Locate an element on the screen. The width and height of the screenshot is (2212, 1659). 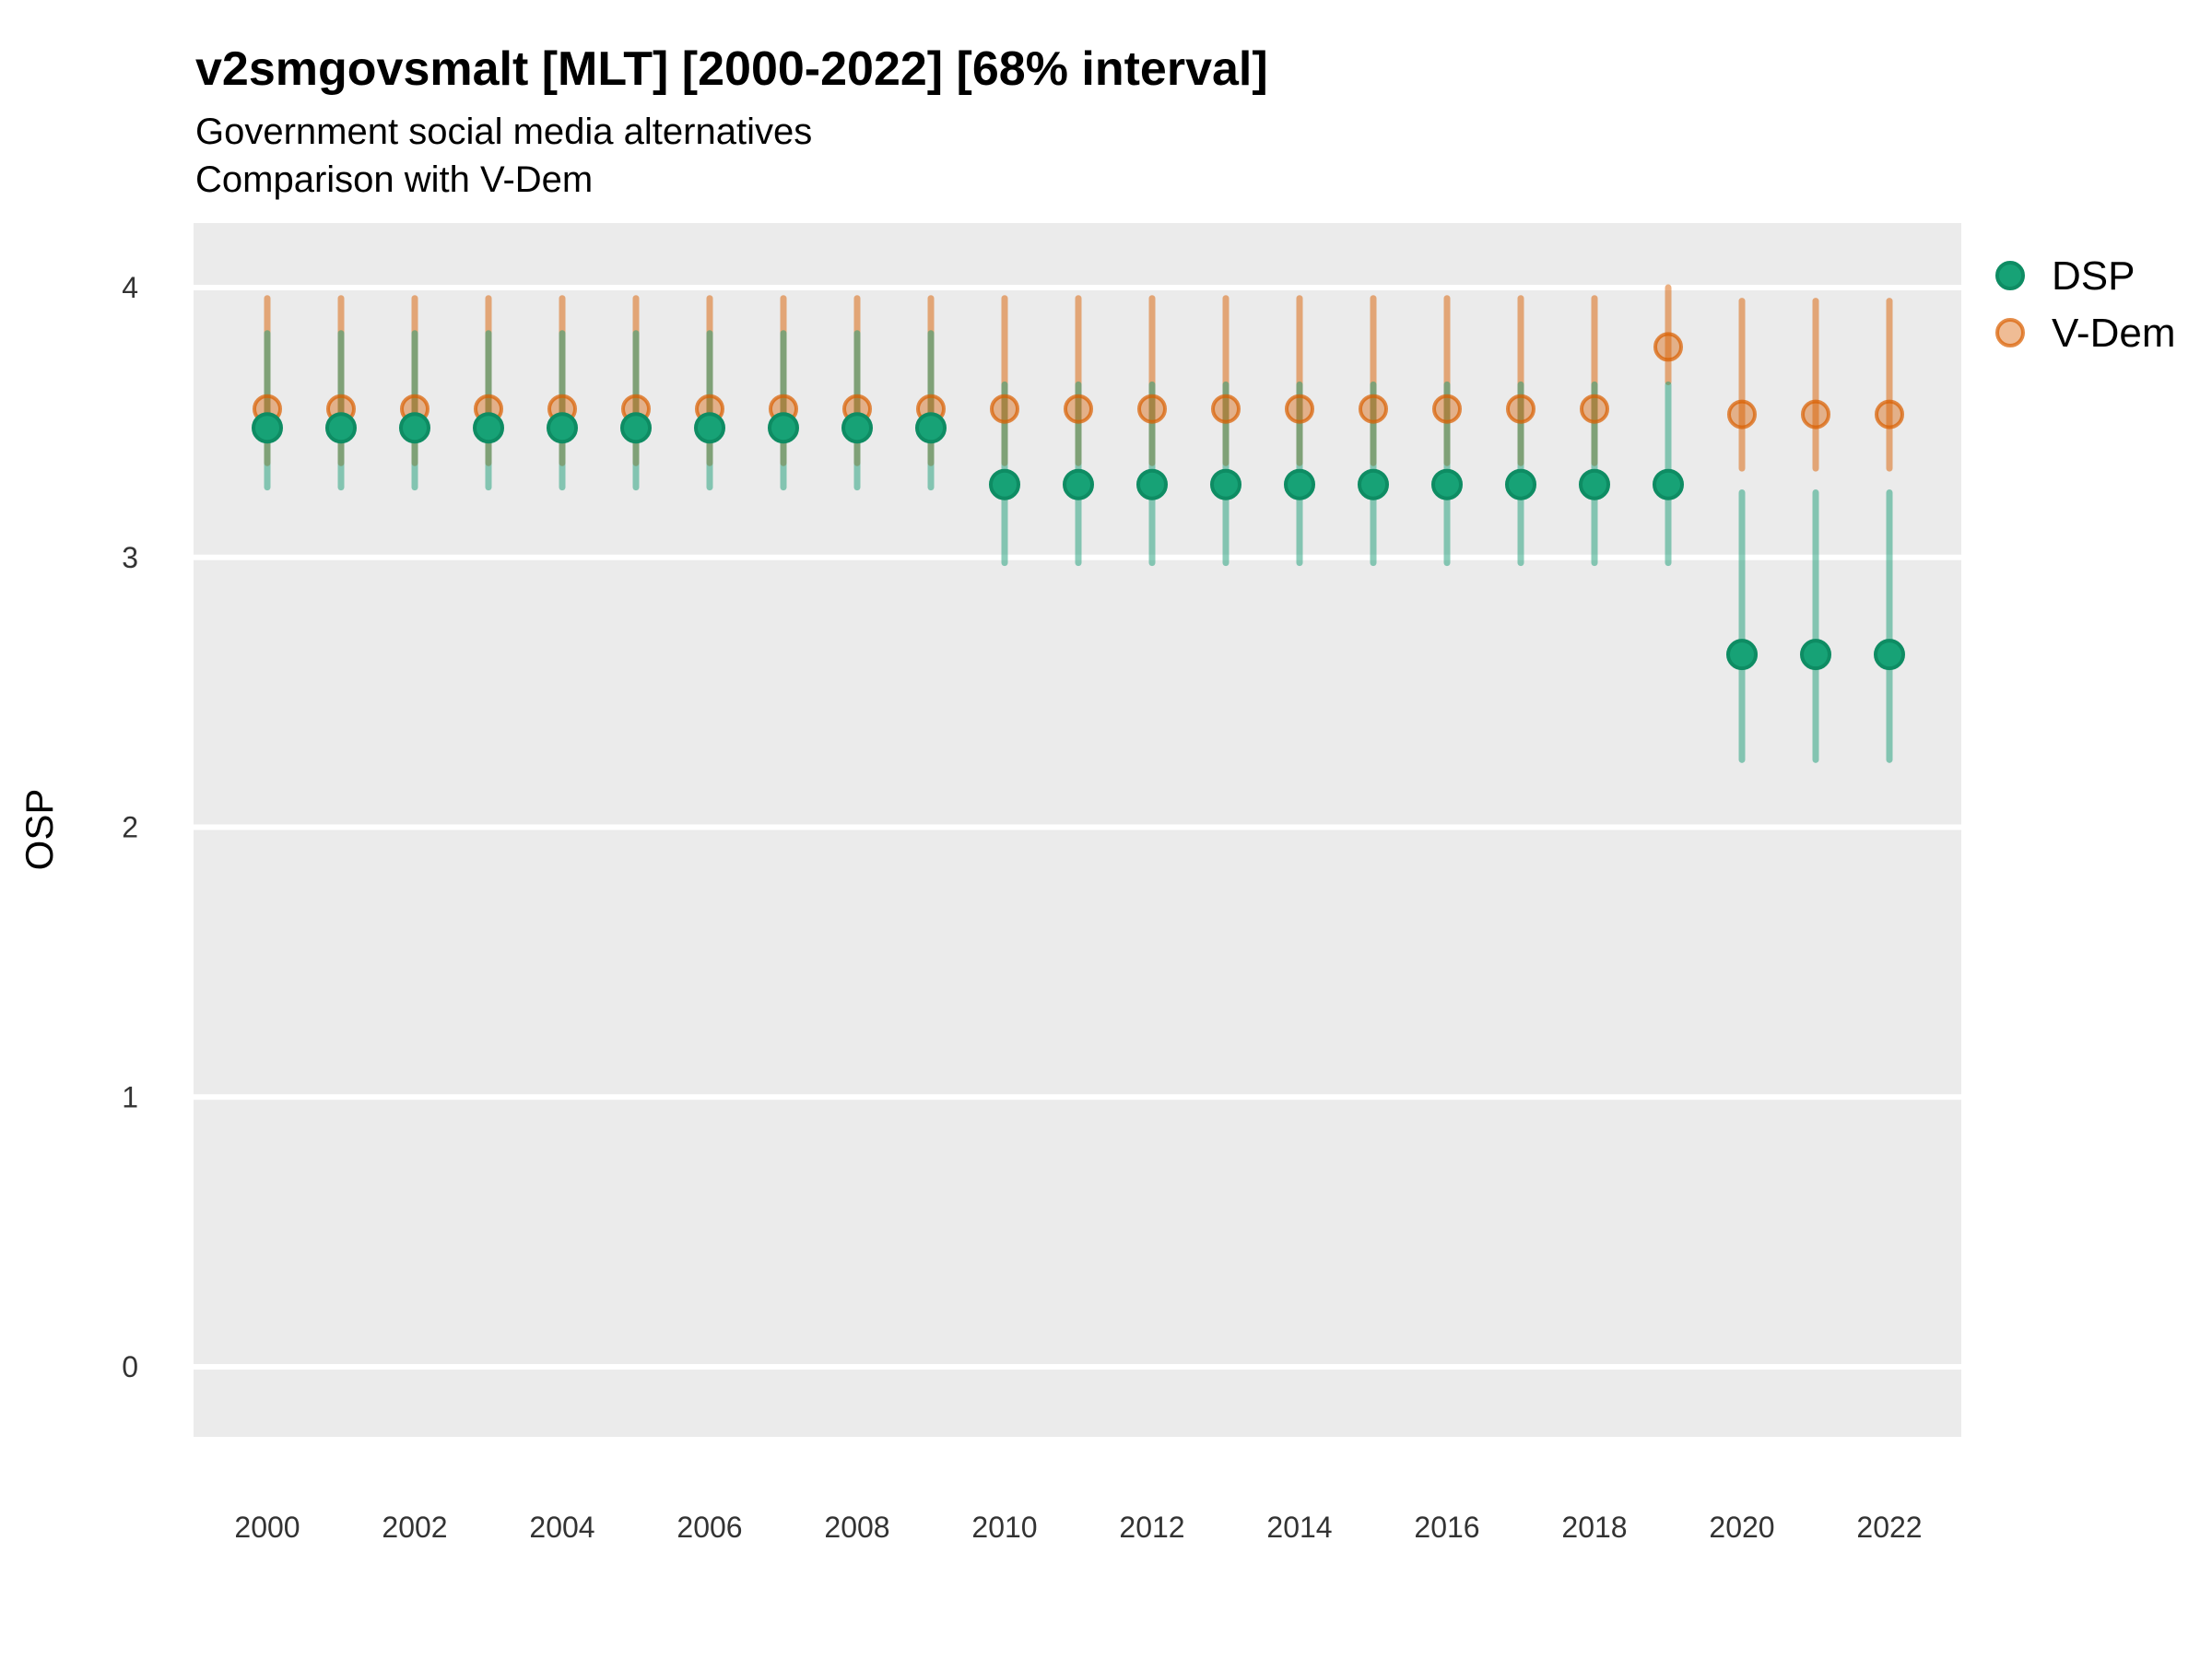
x-tick-label-2022: 2022 is located at coordinates (1889, 1527).